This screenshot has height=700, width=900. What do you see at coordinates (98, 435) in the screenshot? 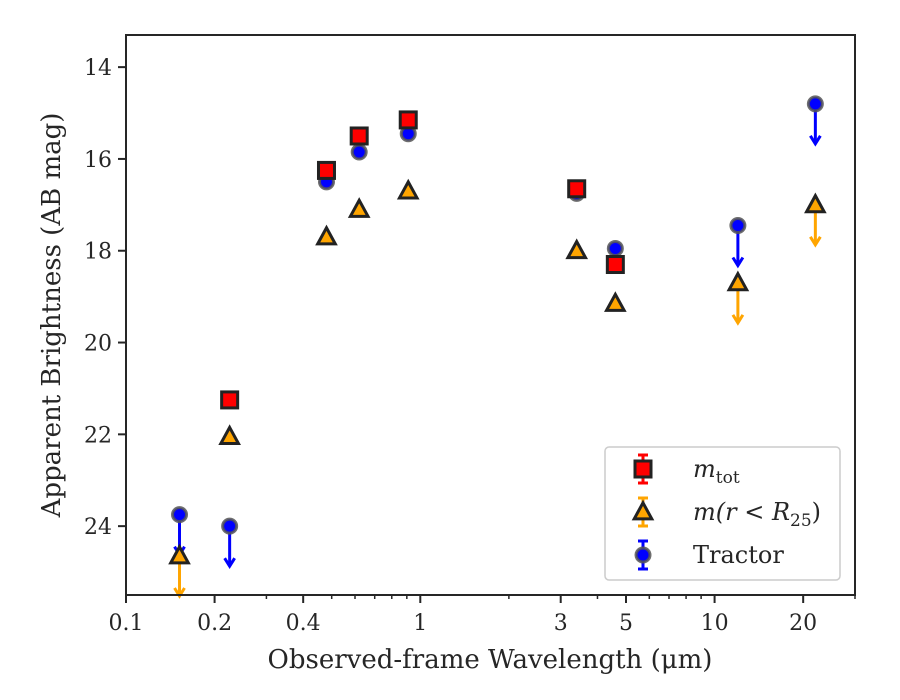
I see `y-tick-label-4: 22` at bounding box center [98, 435].